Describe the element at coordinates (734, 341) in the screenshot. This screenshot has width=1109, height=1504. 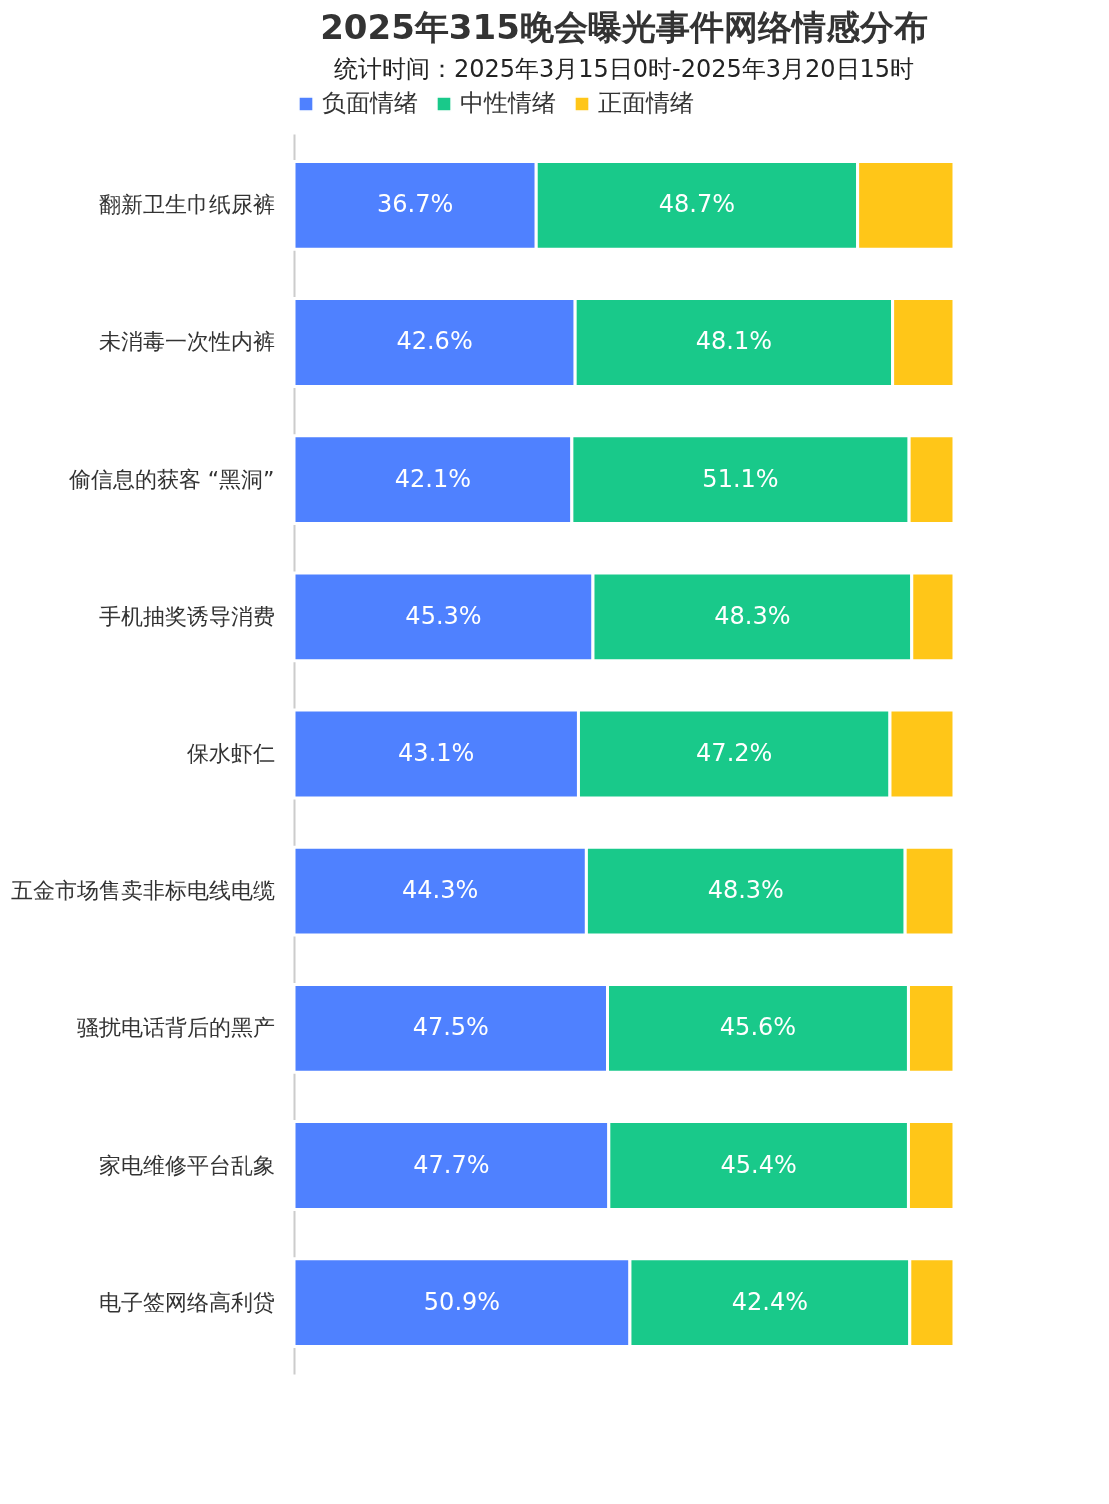
I see `data-label: 48.1%` at that location.